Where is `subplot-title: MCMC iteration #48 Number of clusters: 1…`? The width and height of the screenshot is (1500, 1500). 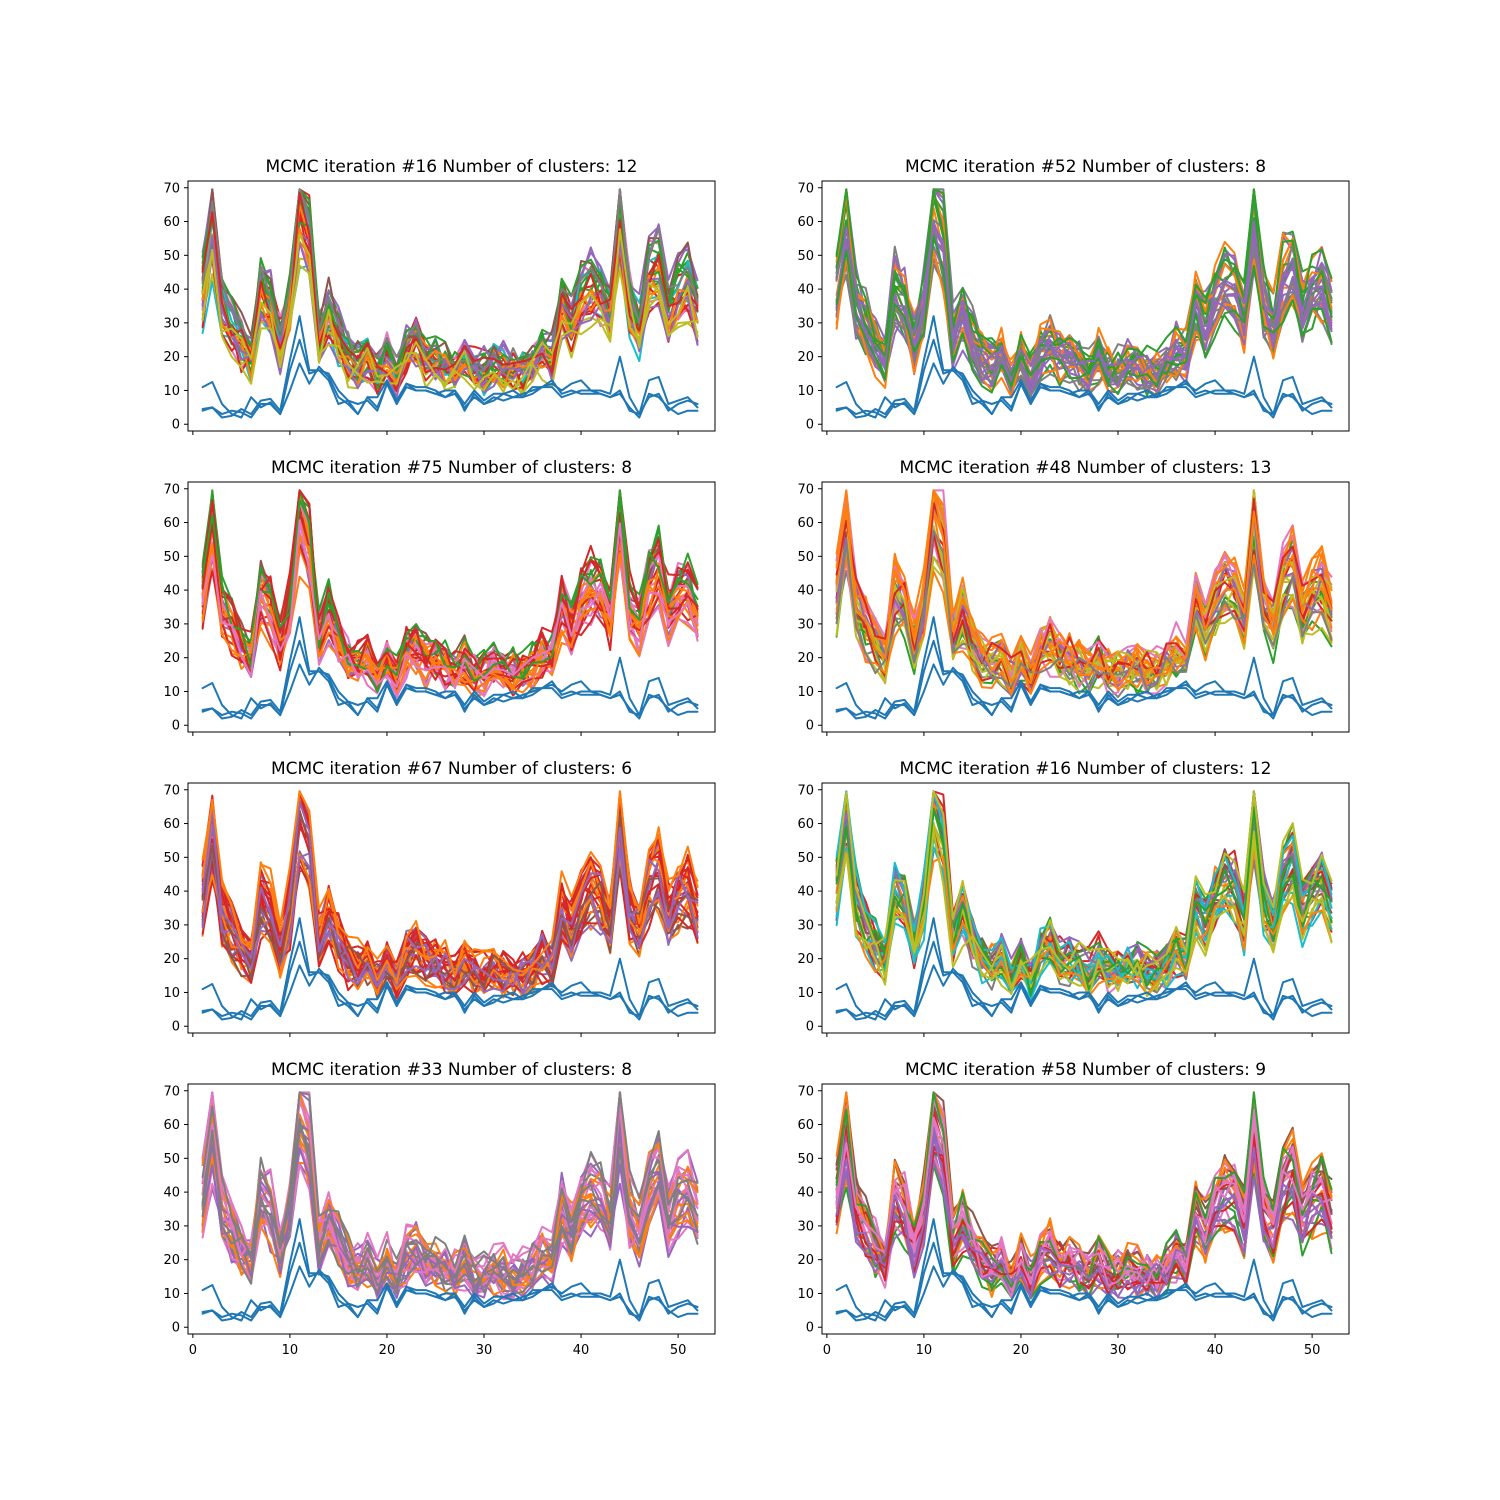 subplot-title: MCMC iteration #48 Number of clusters: 1… is located at coordinates (1086, 468).